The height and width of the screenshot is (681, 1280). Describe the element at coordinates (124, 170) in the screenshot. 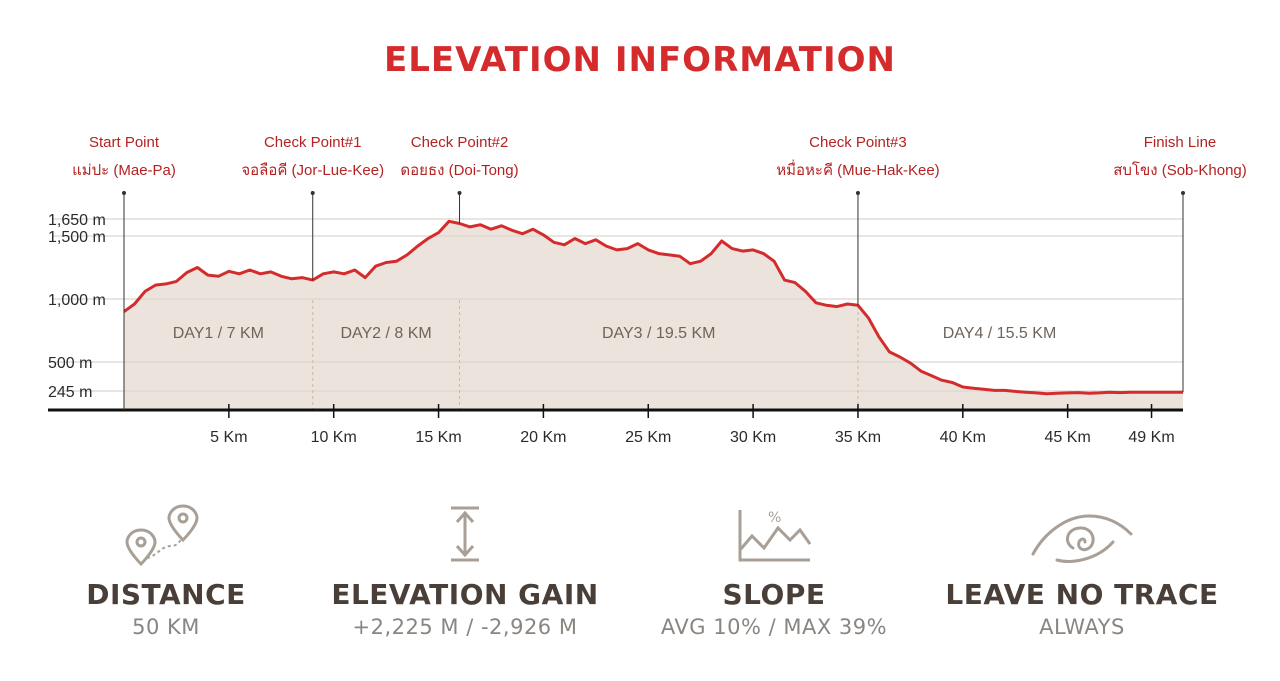

I see `checkpoint-place: แม่ปะ (Mae-Pa)` at that location.